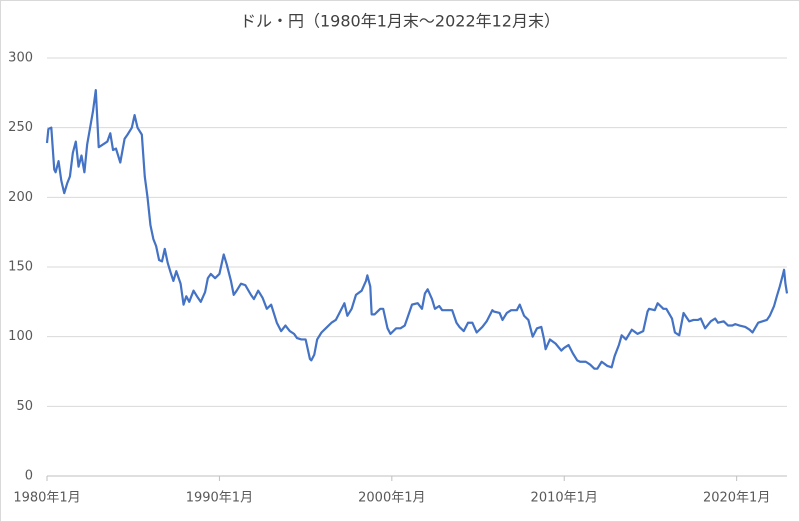 The width and height of the screenshot is (800, 522). Describe the element at coordinates (20, 267) in the screenshot. I see `y-tick-label: 150` at that location.